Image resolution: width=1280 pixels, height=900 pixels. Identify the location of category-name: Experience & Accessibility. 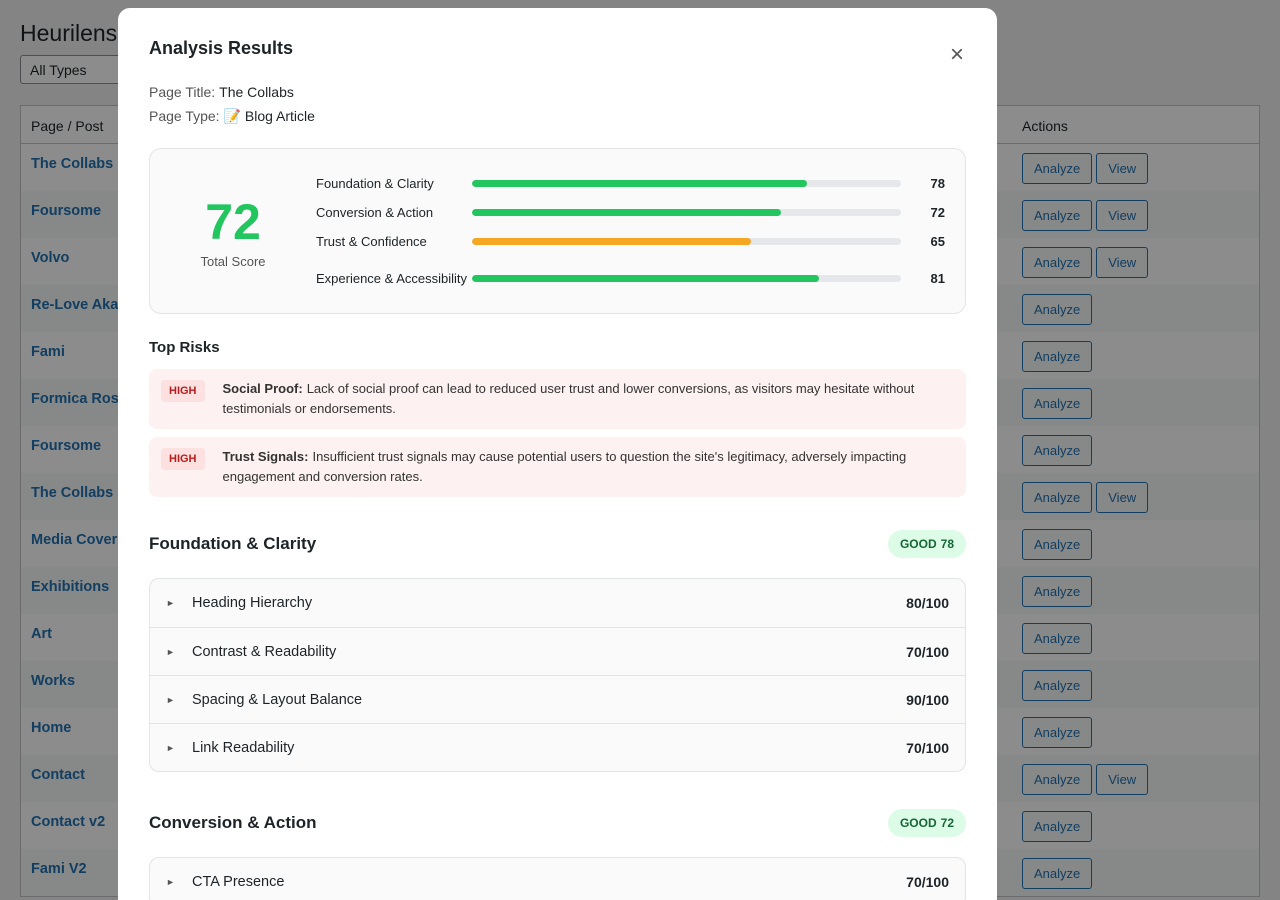
(392, 278).